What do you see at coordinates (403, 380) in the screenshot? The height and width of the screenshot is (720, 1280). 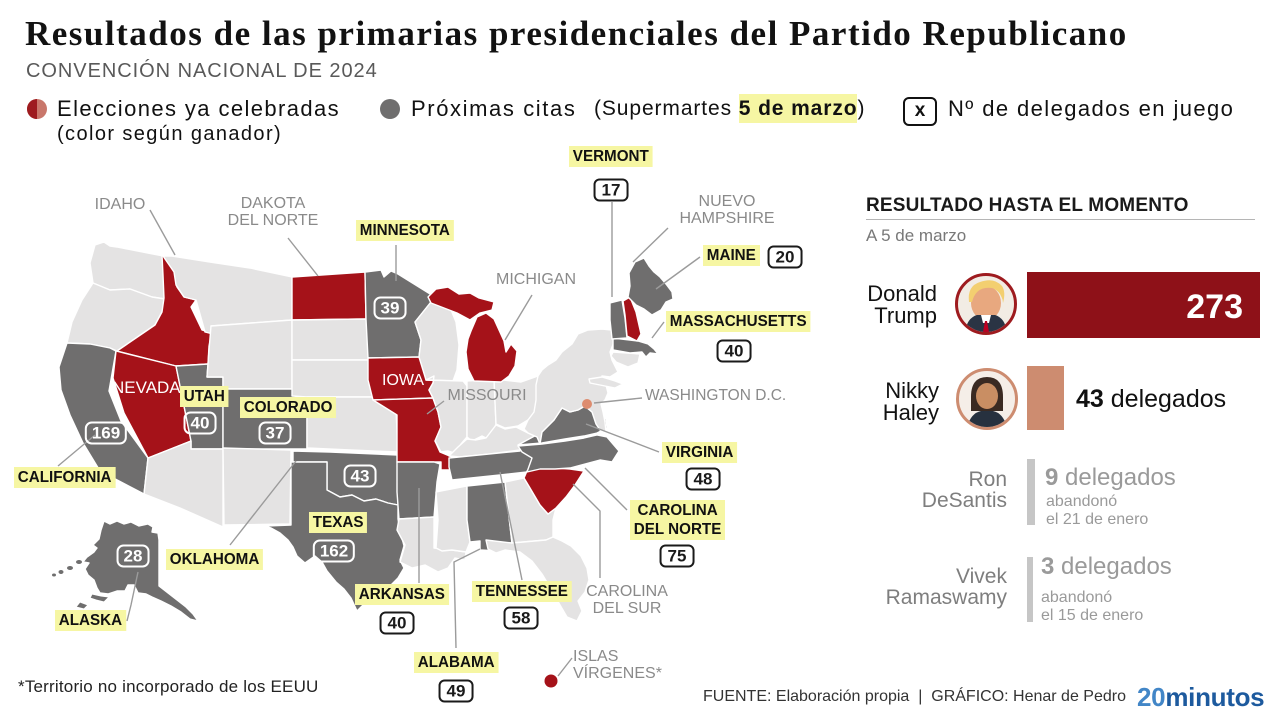 I see `svg-text: IOWA` at bounding box center [403, 380].